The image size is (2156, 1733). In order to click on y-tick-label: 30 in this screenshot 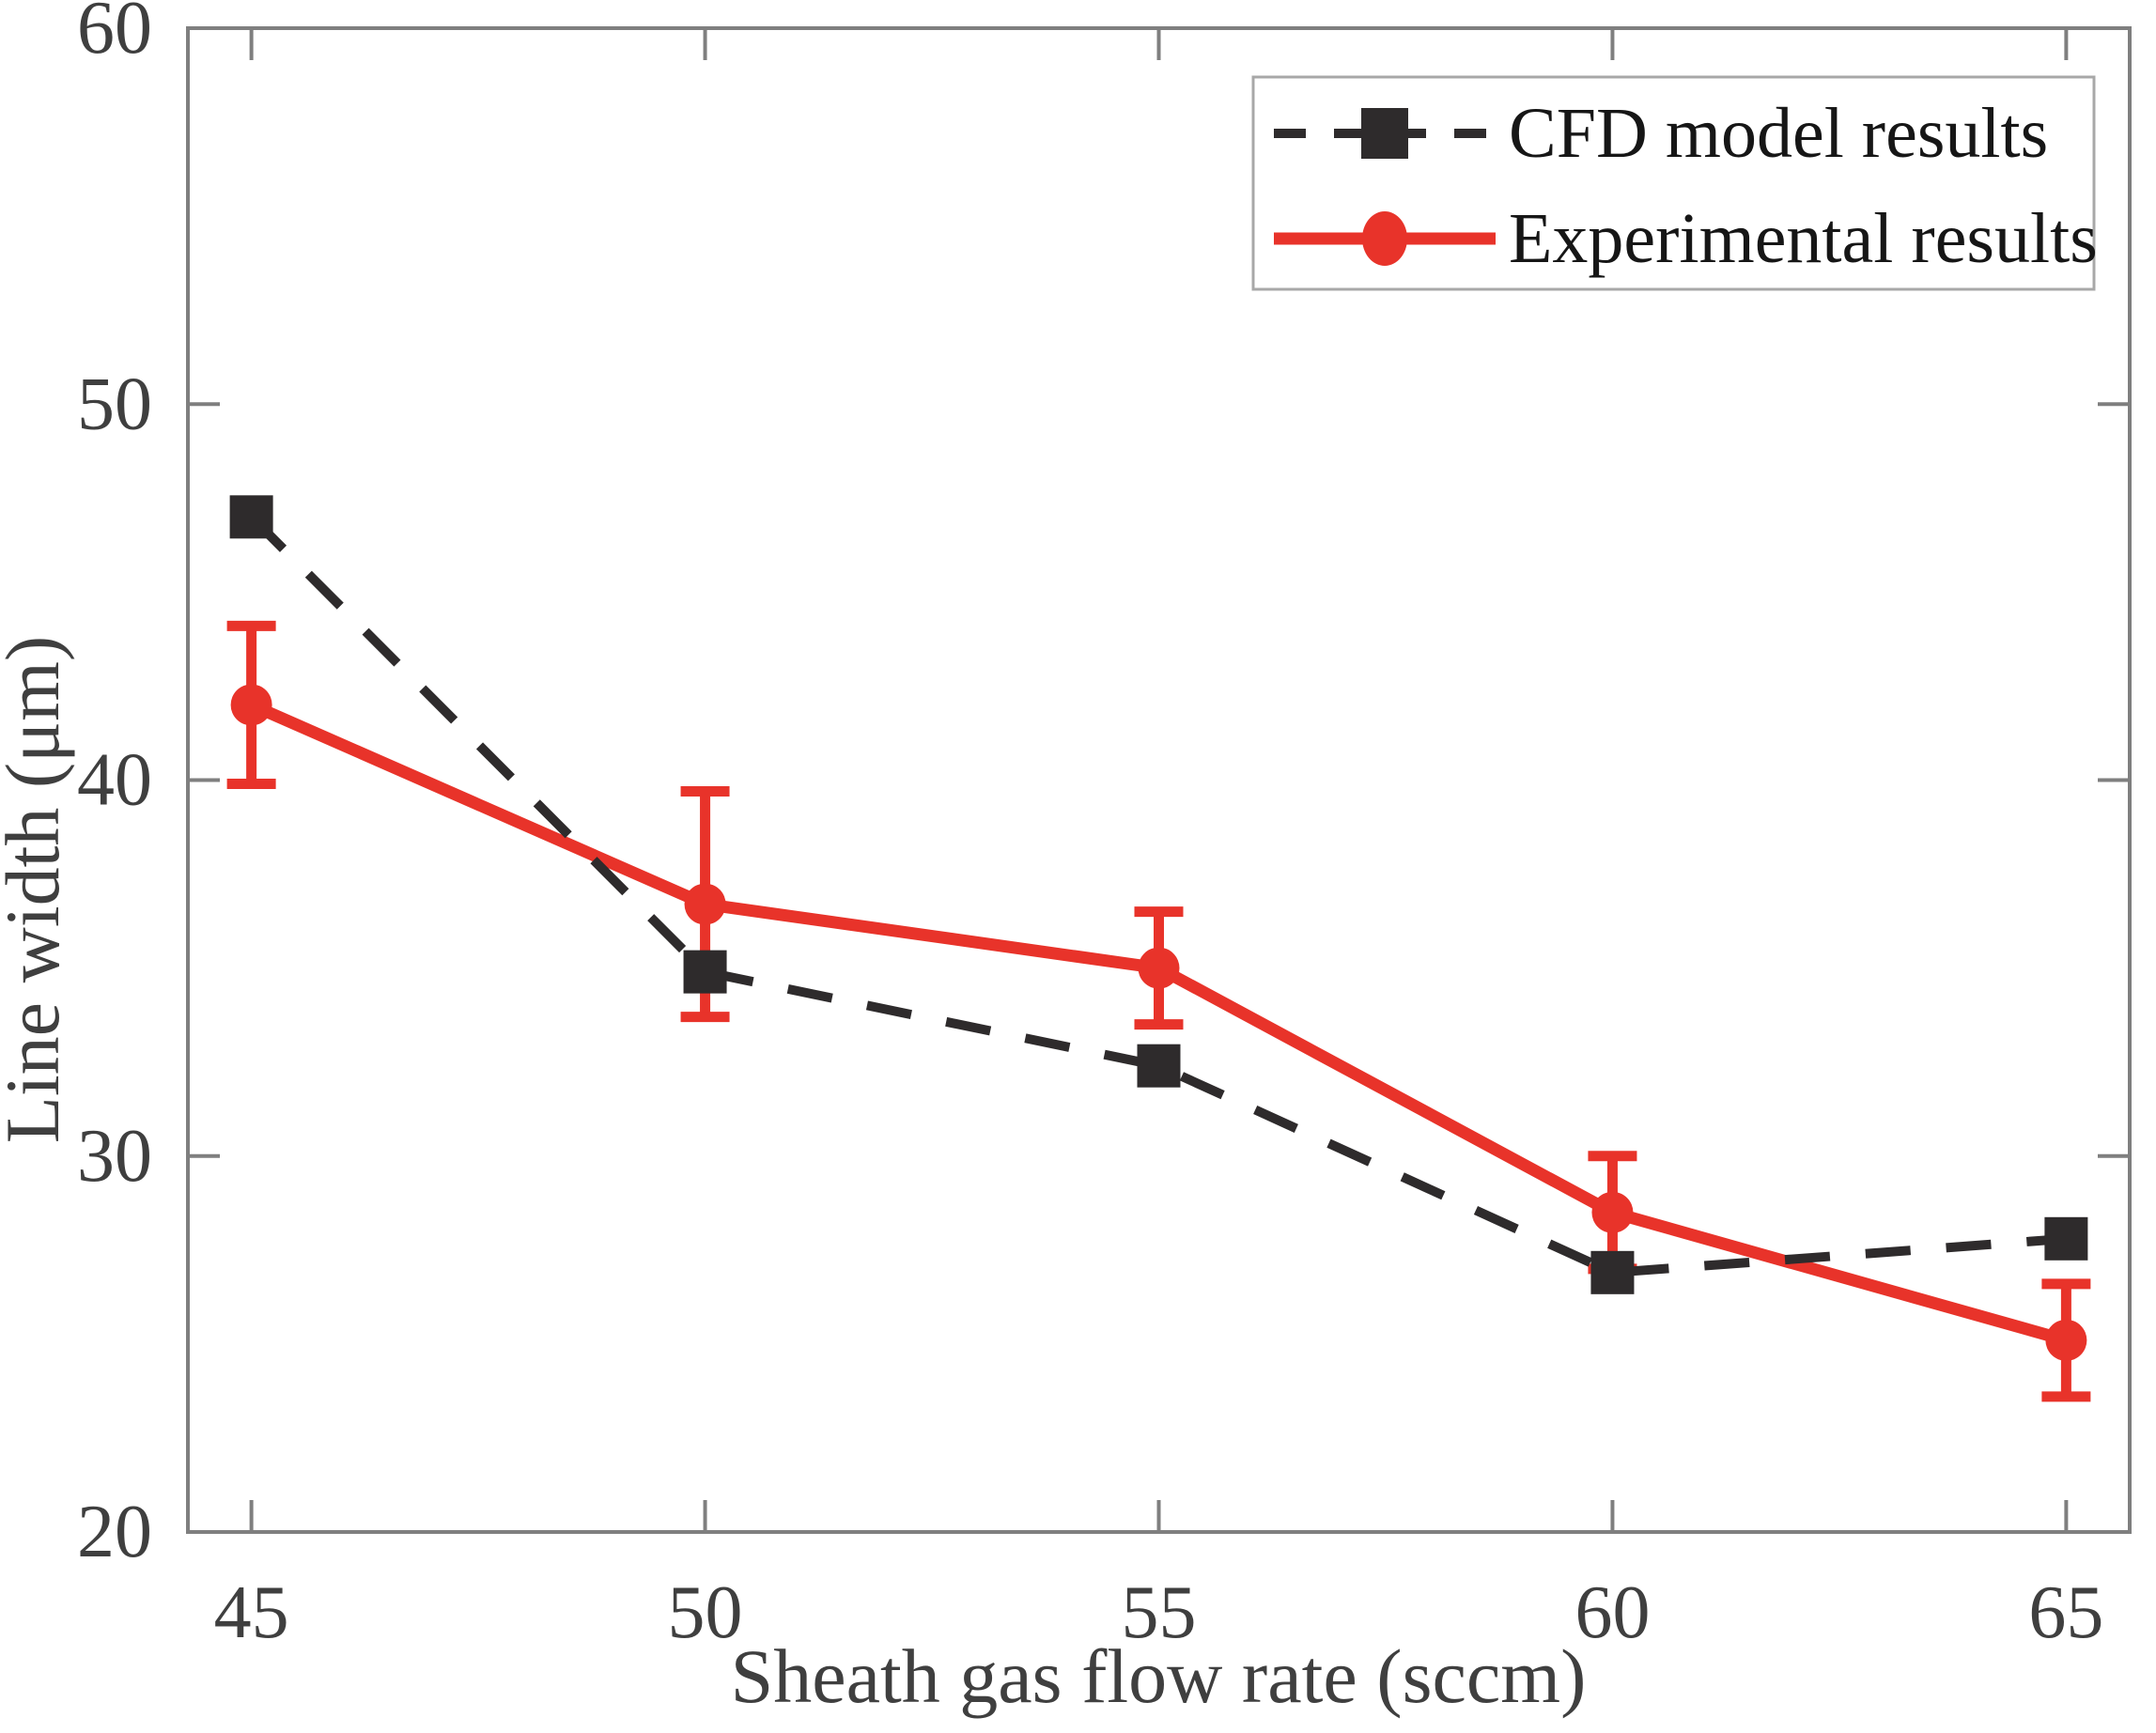, I will do `click(115, 1156)`.